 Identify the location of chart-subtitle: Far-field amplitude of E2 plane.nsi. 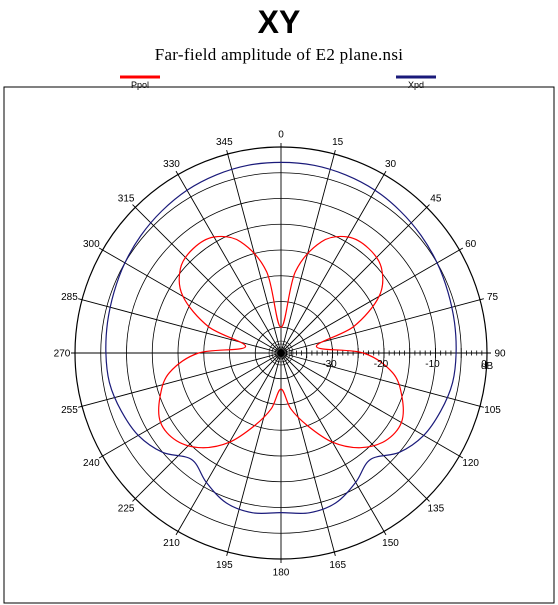
(279, 54).